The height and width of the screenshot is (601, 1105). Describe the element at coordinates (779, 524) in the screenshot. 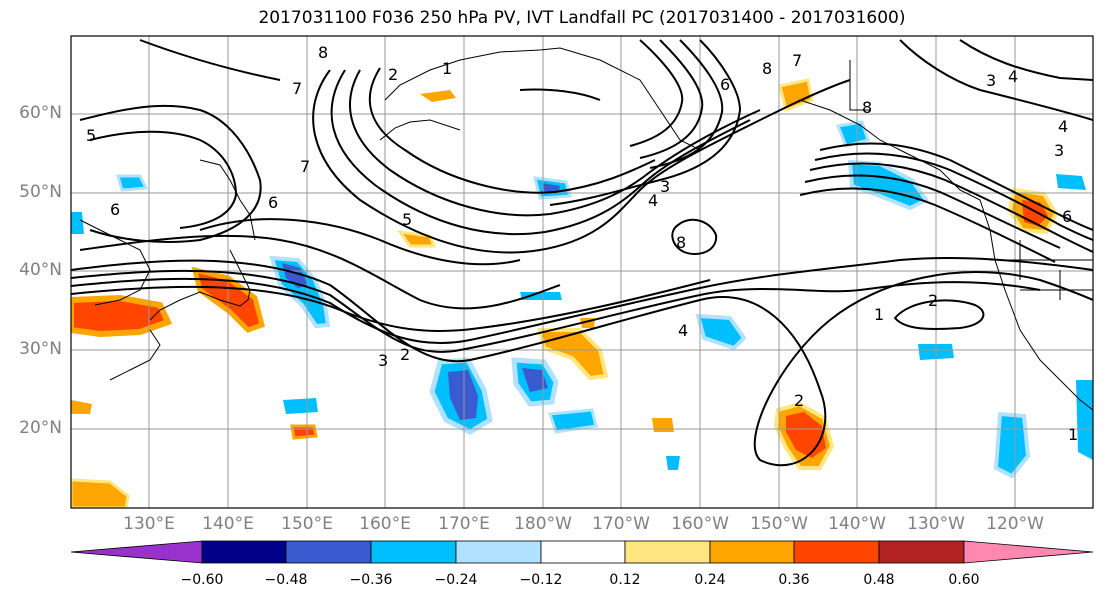

I see `lon-label: 150°W` at that location.